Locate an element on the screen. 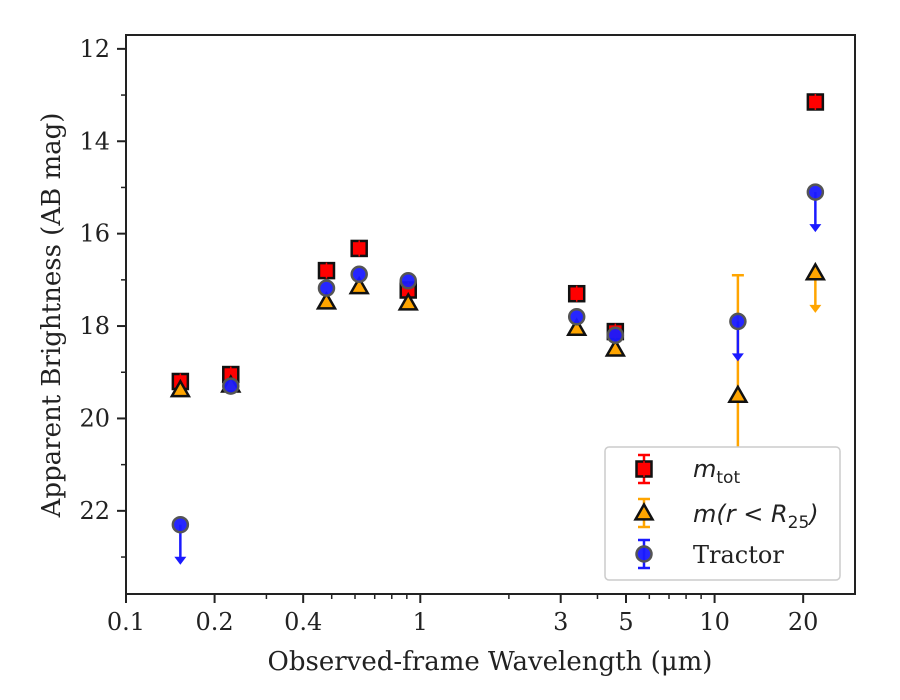  x-tick-label: 0.4 is located at coordinates (303, 622).